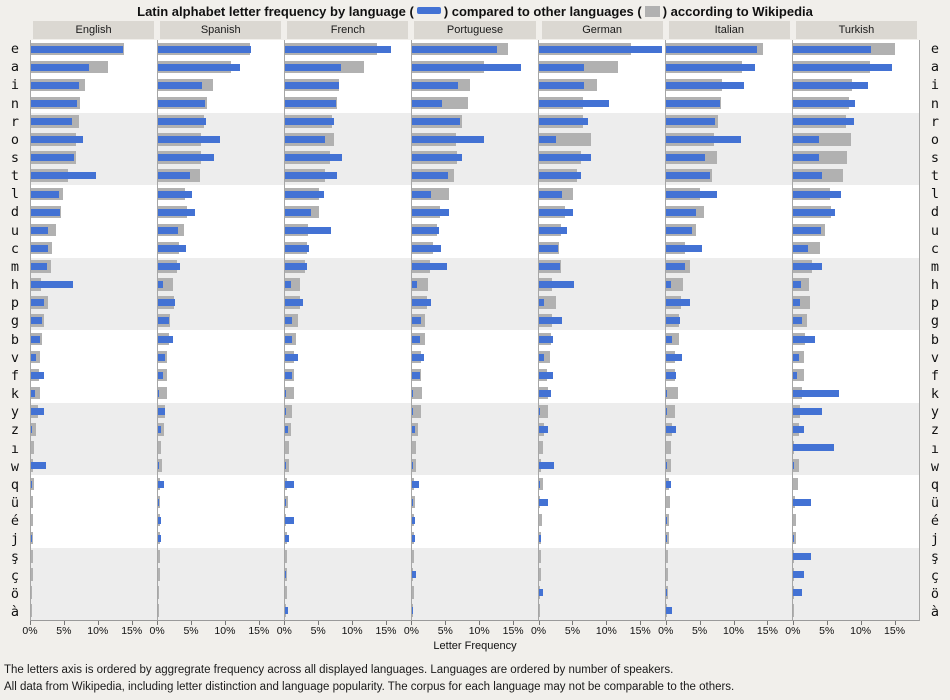 The image size is (950, 700). What do you see at coordinates (474, 484) in the screenshot?
I see `letter-row-q` at bounding box center [474, 484].